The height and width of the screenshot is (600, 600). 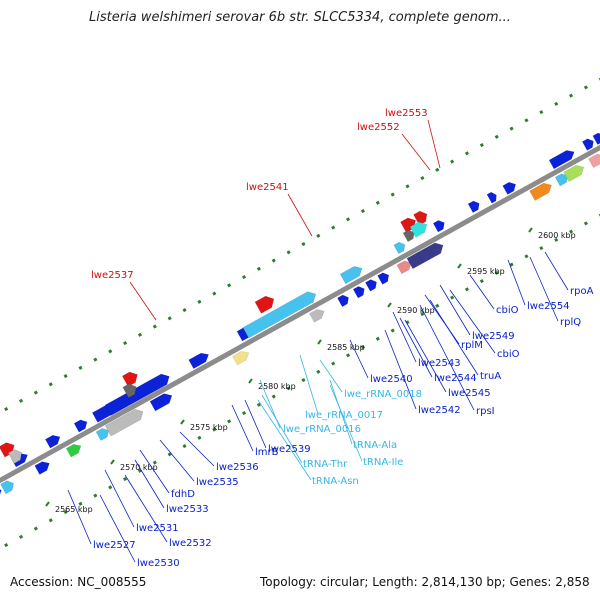 I want to click on gene-label: lwe2545, so click(x=469, y=393).